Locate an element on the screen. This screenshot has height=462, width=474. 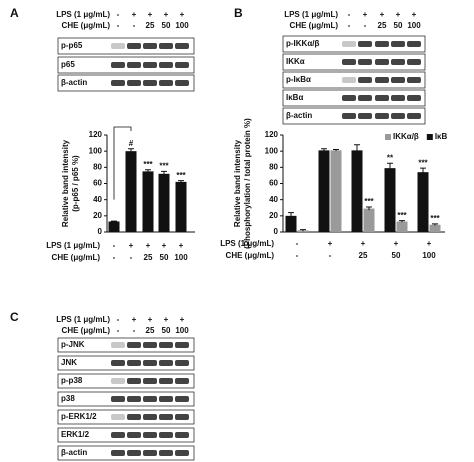
legend-swatch is located at coordinates (388, 137).